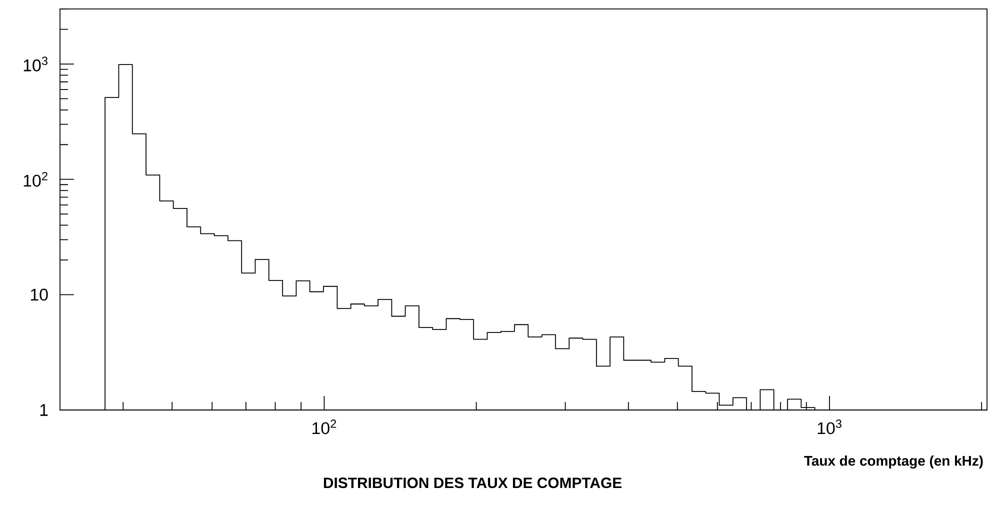 The width and height of the screenshot is (996, 508). Describe the element at coordinates (36, 179) in the screenshot. I see `y-tick-label: 10$^{2}$` at that location.